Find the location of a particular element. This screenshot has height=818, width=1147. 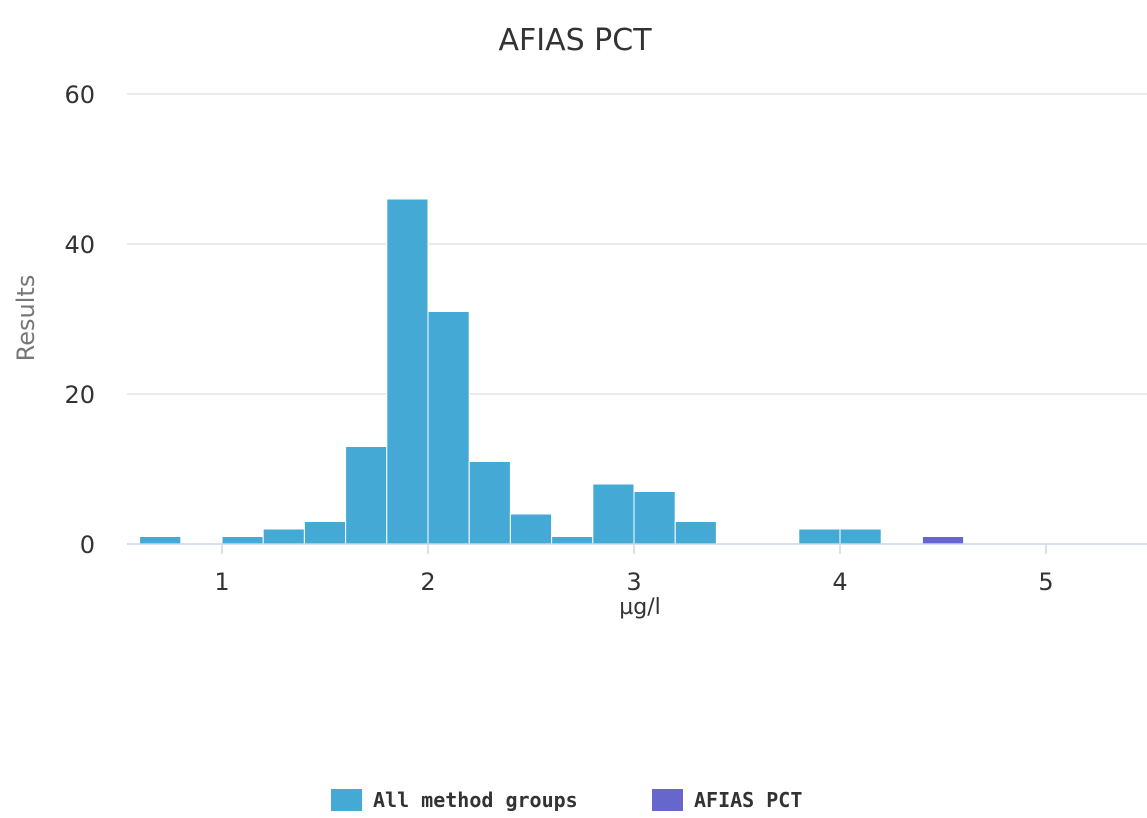

legend-item: All method groups is located at coordinates (454, 800).